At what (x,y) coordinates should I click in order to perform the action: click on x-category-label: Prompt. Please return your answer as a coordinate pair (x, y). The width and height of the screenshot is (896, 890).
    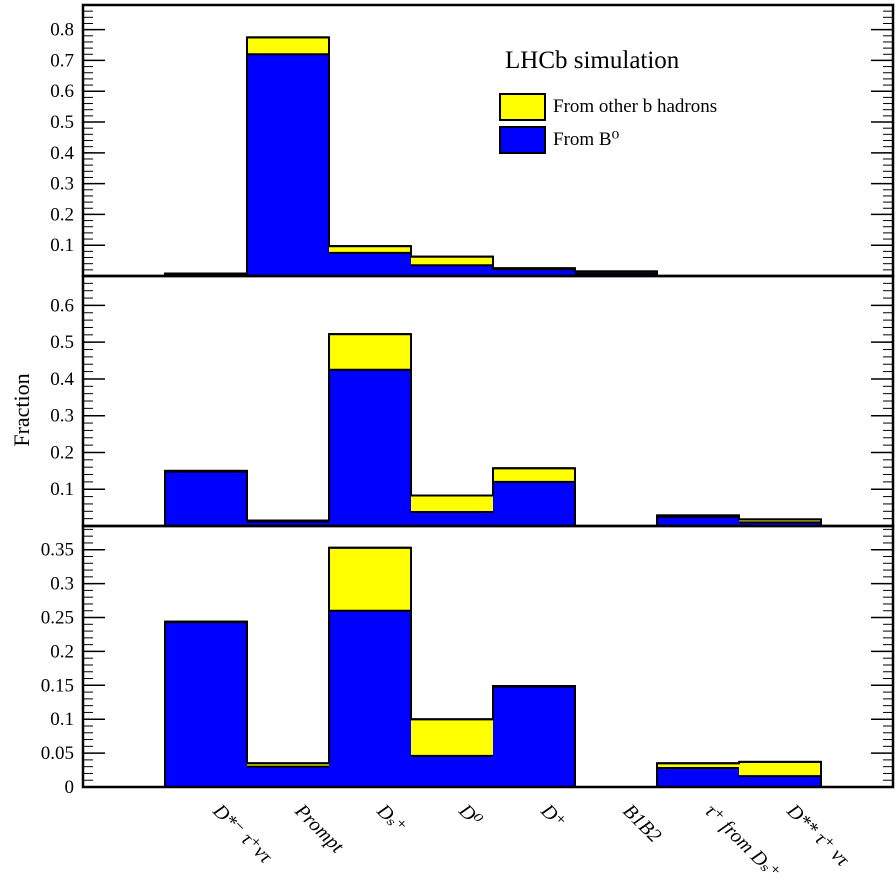
    Looking at the image, I should click on (319, 828).